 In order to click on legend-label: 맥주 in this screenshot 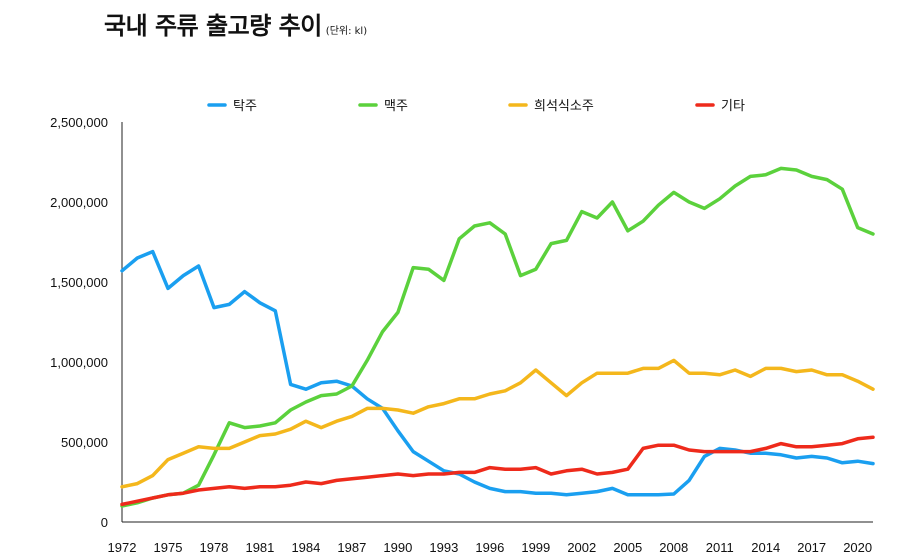, I will do `click(396, 106)`.